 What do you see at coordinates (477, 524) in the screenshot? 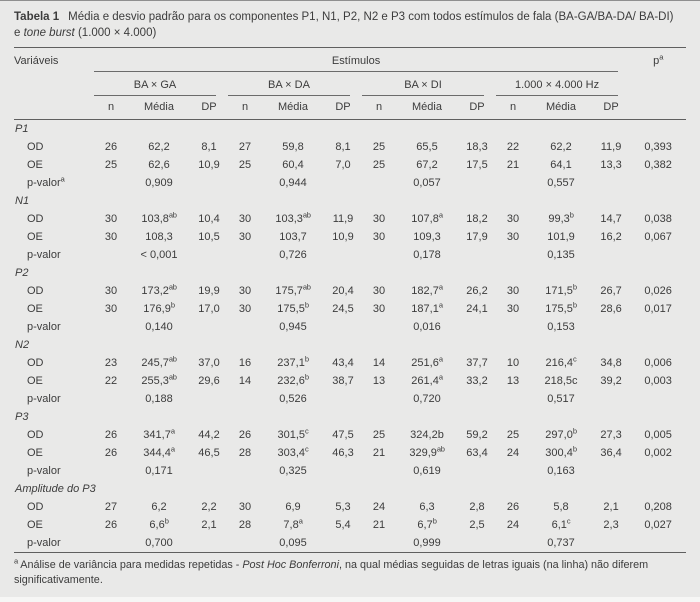
I see `cell-dp: 2,5` at bounding box center [477, 524].